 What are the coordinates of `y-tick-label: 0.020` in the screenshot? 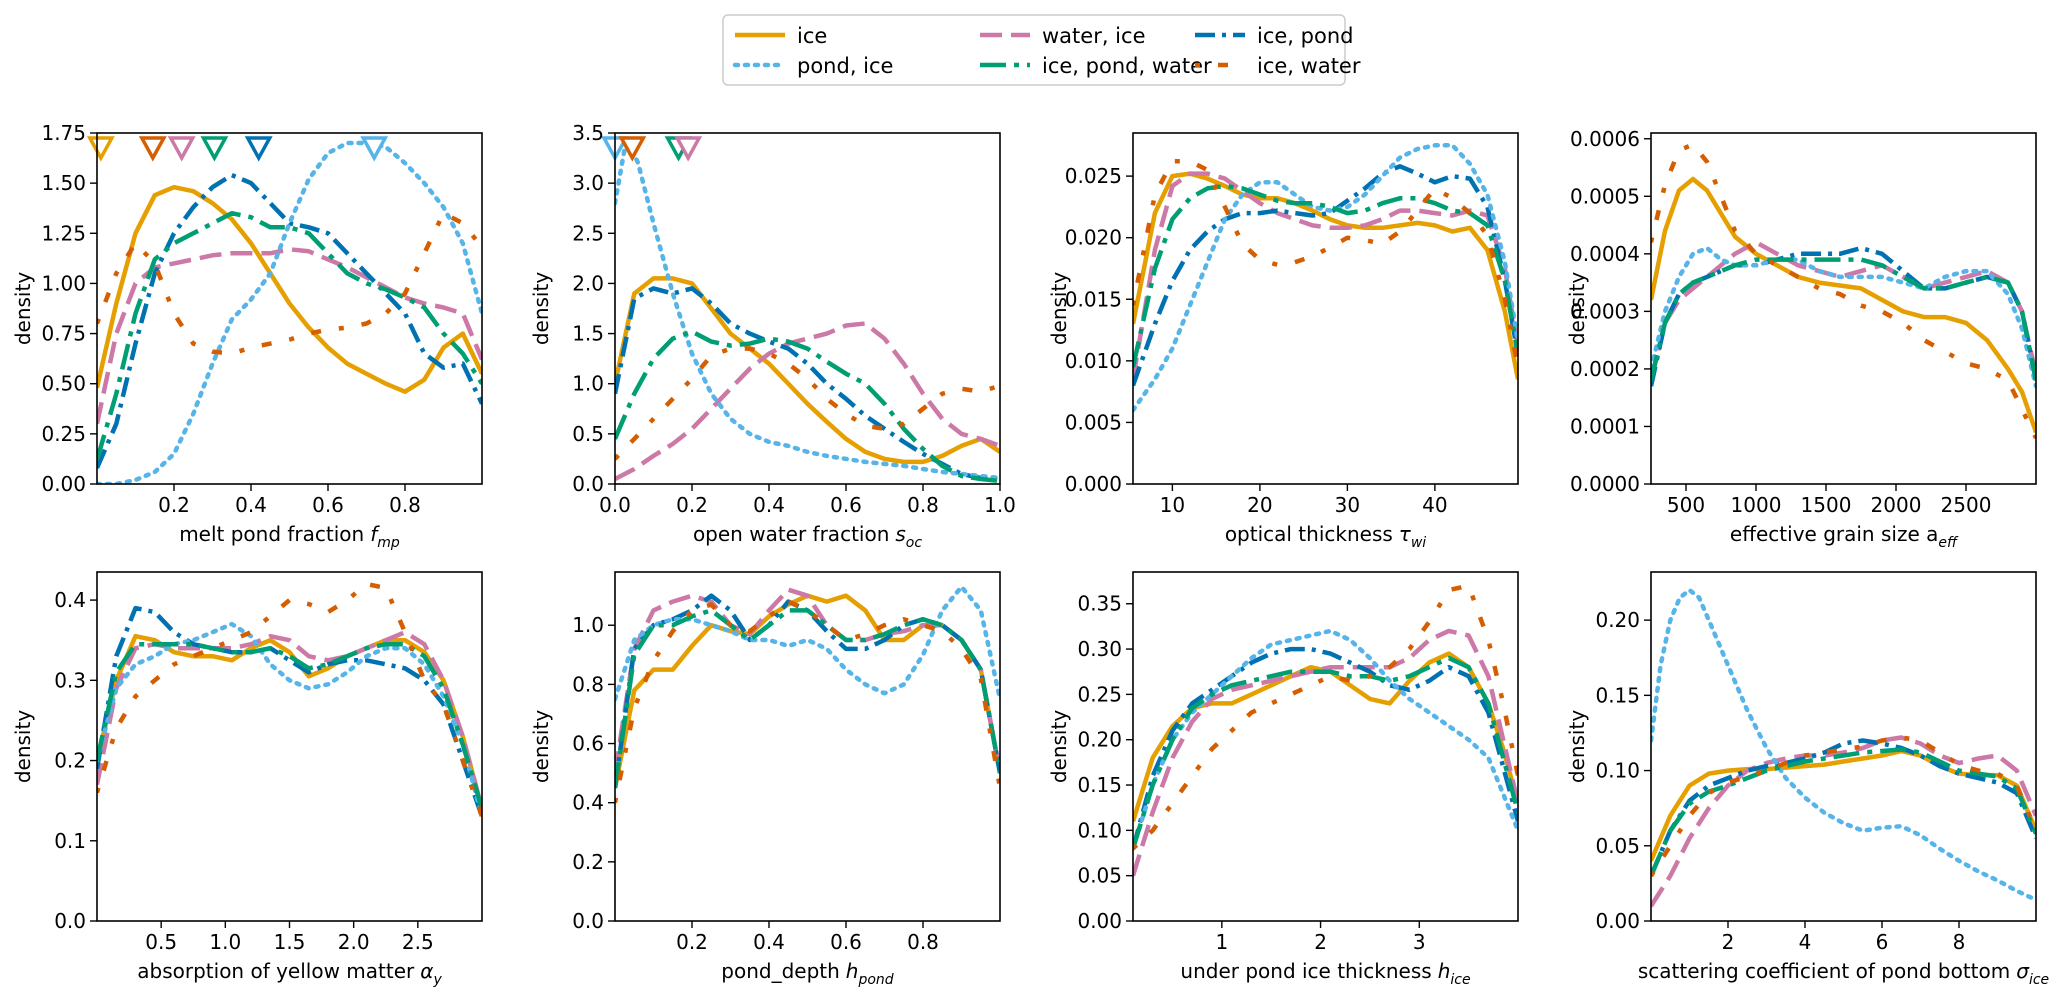 It's located at (1093, 238).